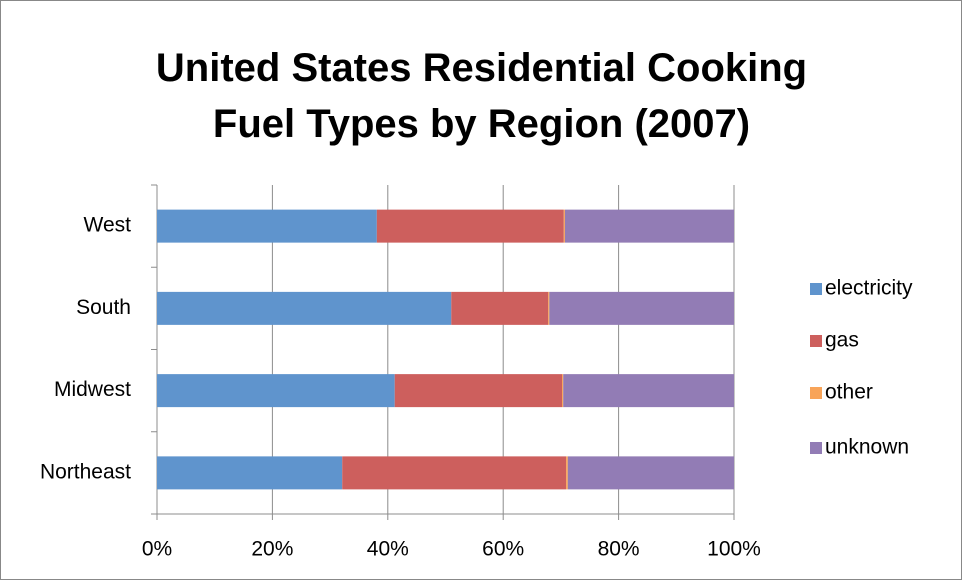  I want to click on legend-label: electricity, so click(869, 288).